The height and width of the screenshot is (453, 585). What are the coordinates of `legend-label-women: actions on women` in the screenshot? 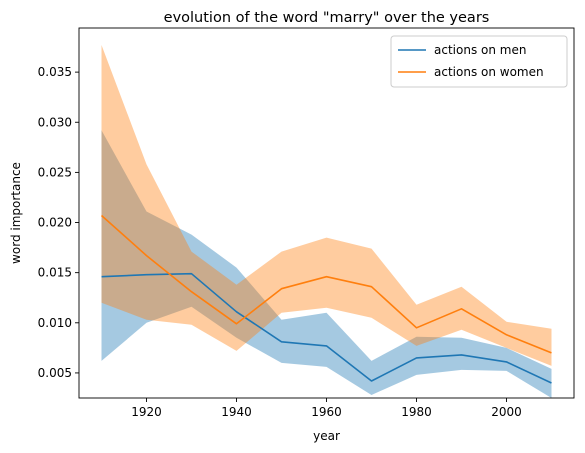 It's located at (489, 72).